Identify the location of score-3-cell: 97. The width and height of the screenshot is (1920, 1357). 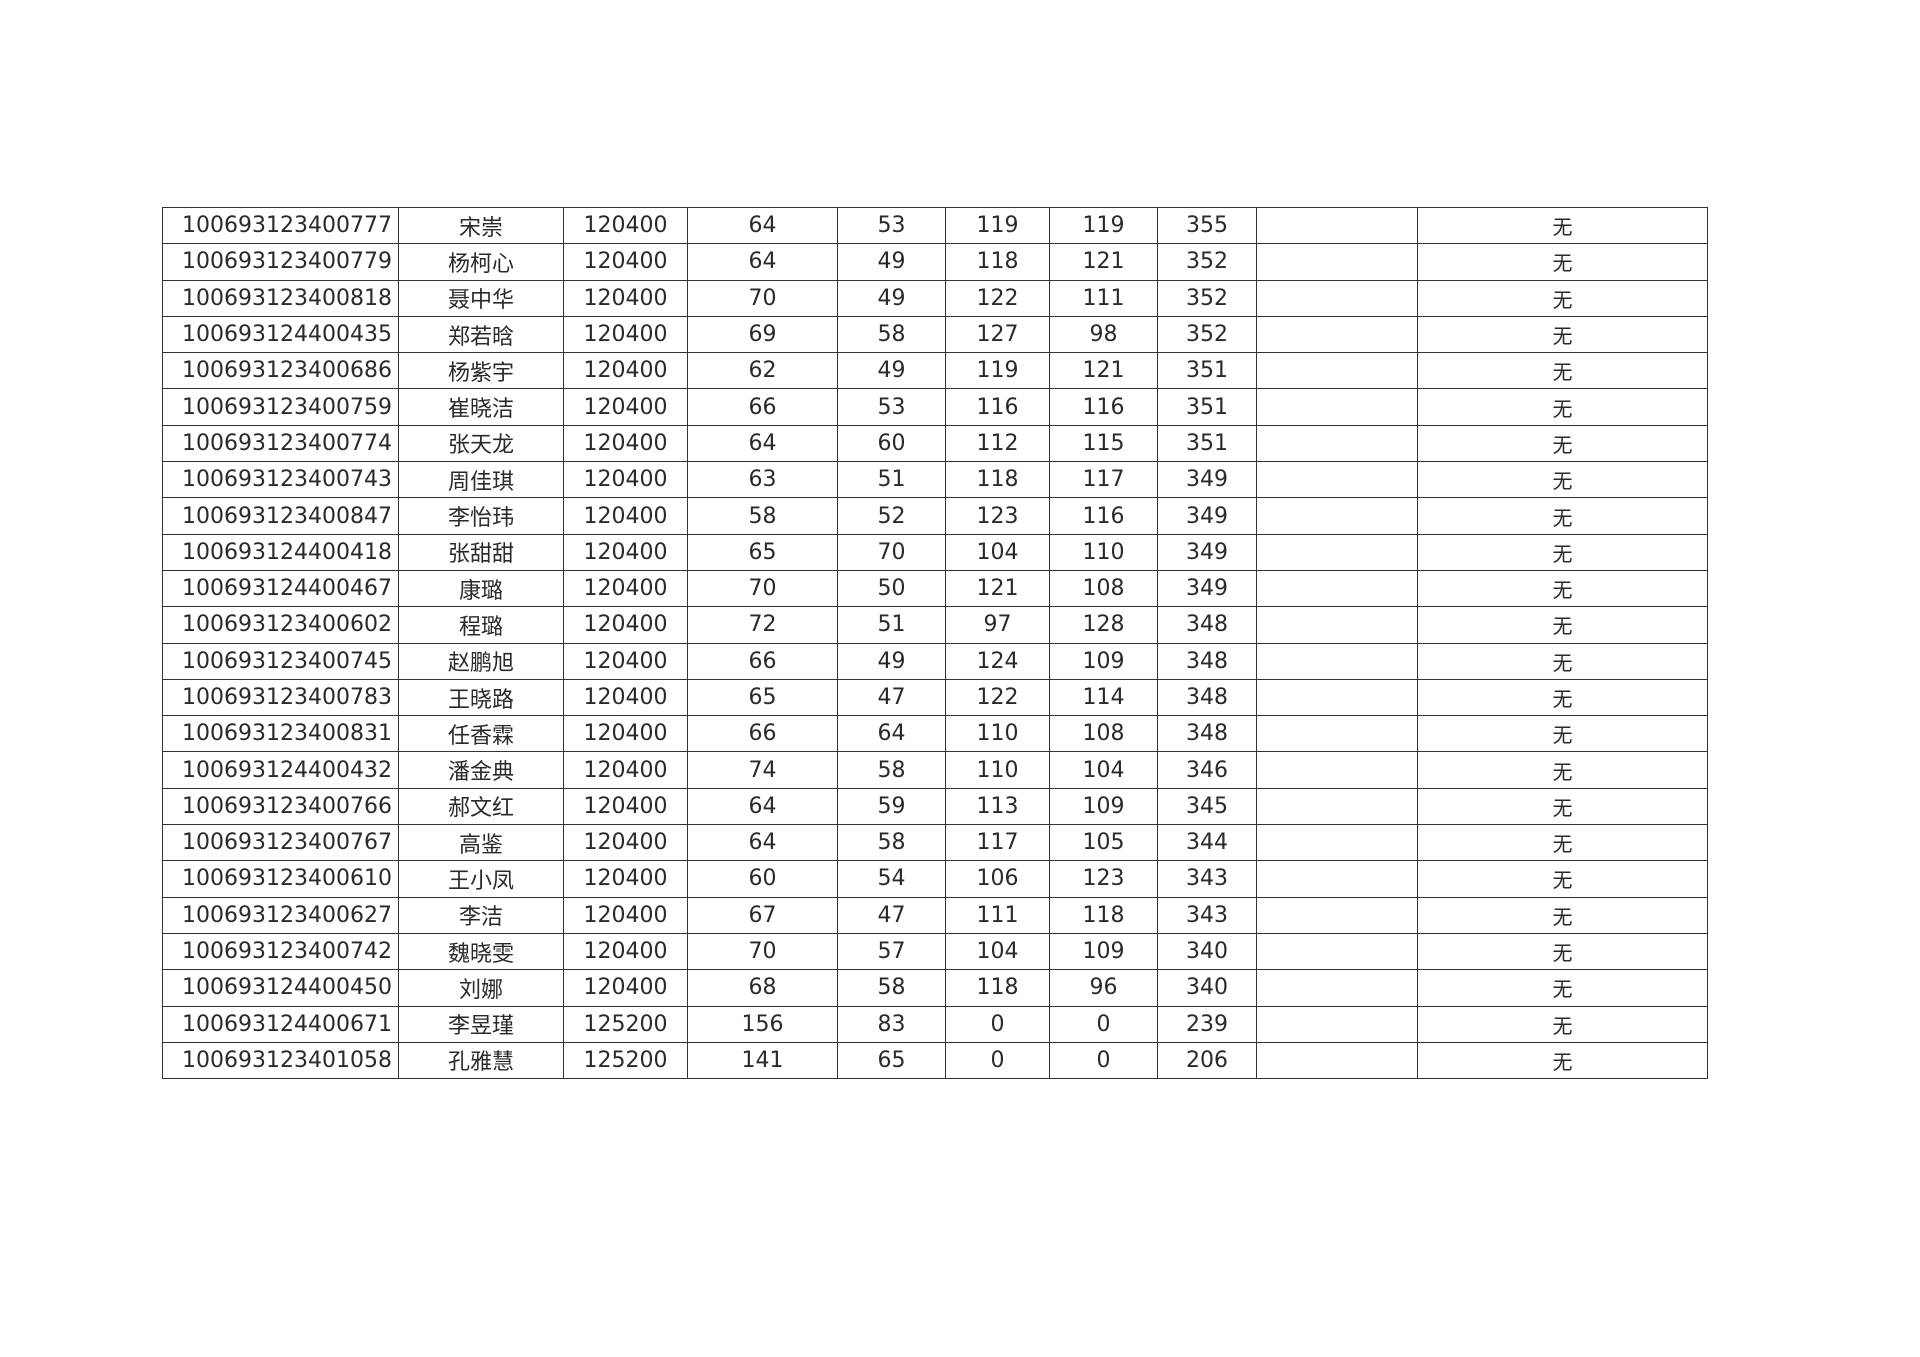
(997, 625).